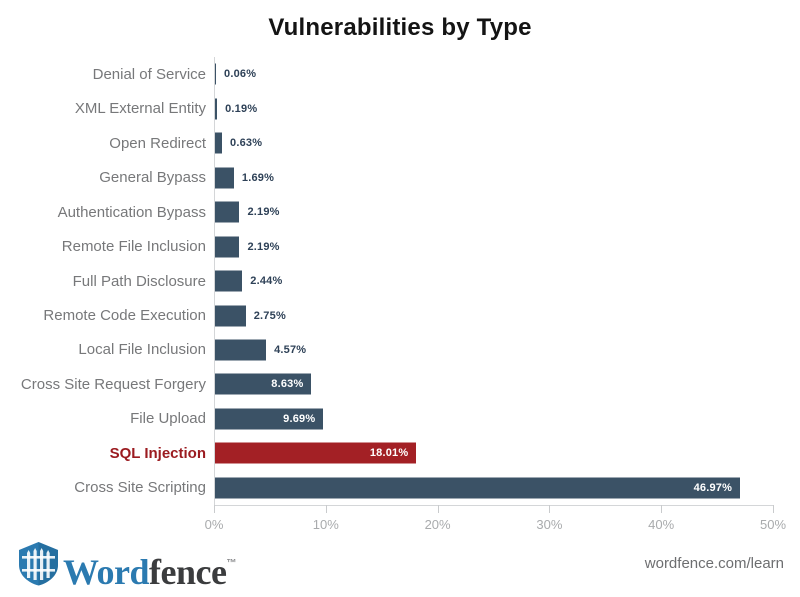  Describe the element at coordinates (258, 177) in the screenshot. I see `value-label: 1.69%` at that location.